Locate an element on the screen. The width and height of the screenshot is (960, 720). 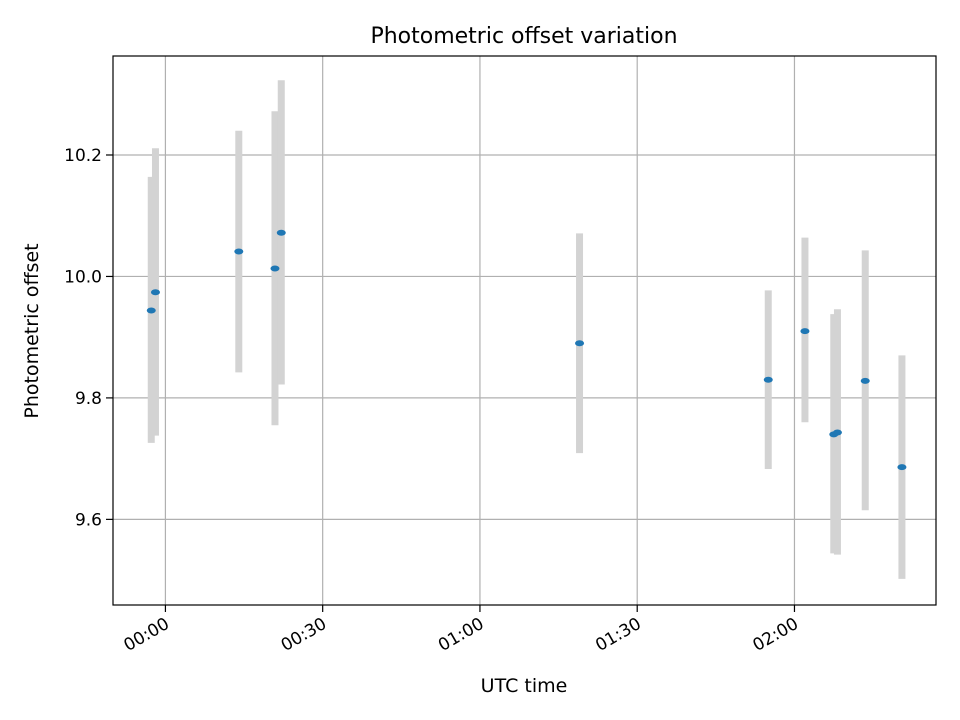
y-tick-label: 10.0 is located at coordinates (83, 277).